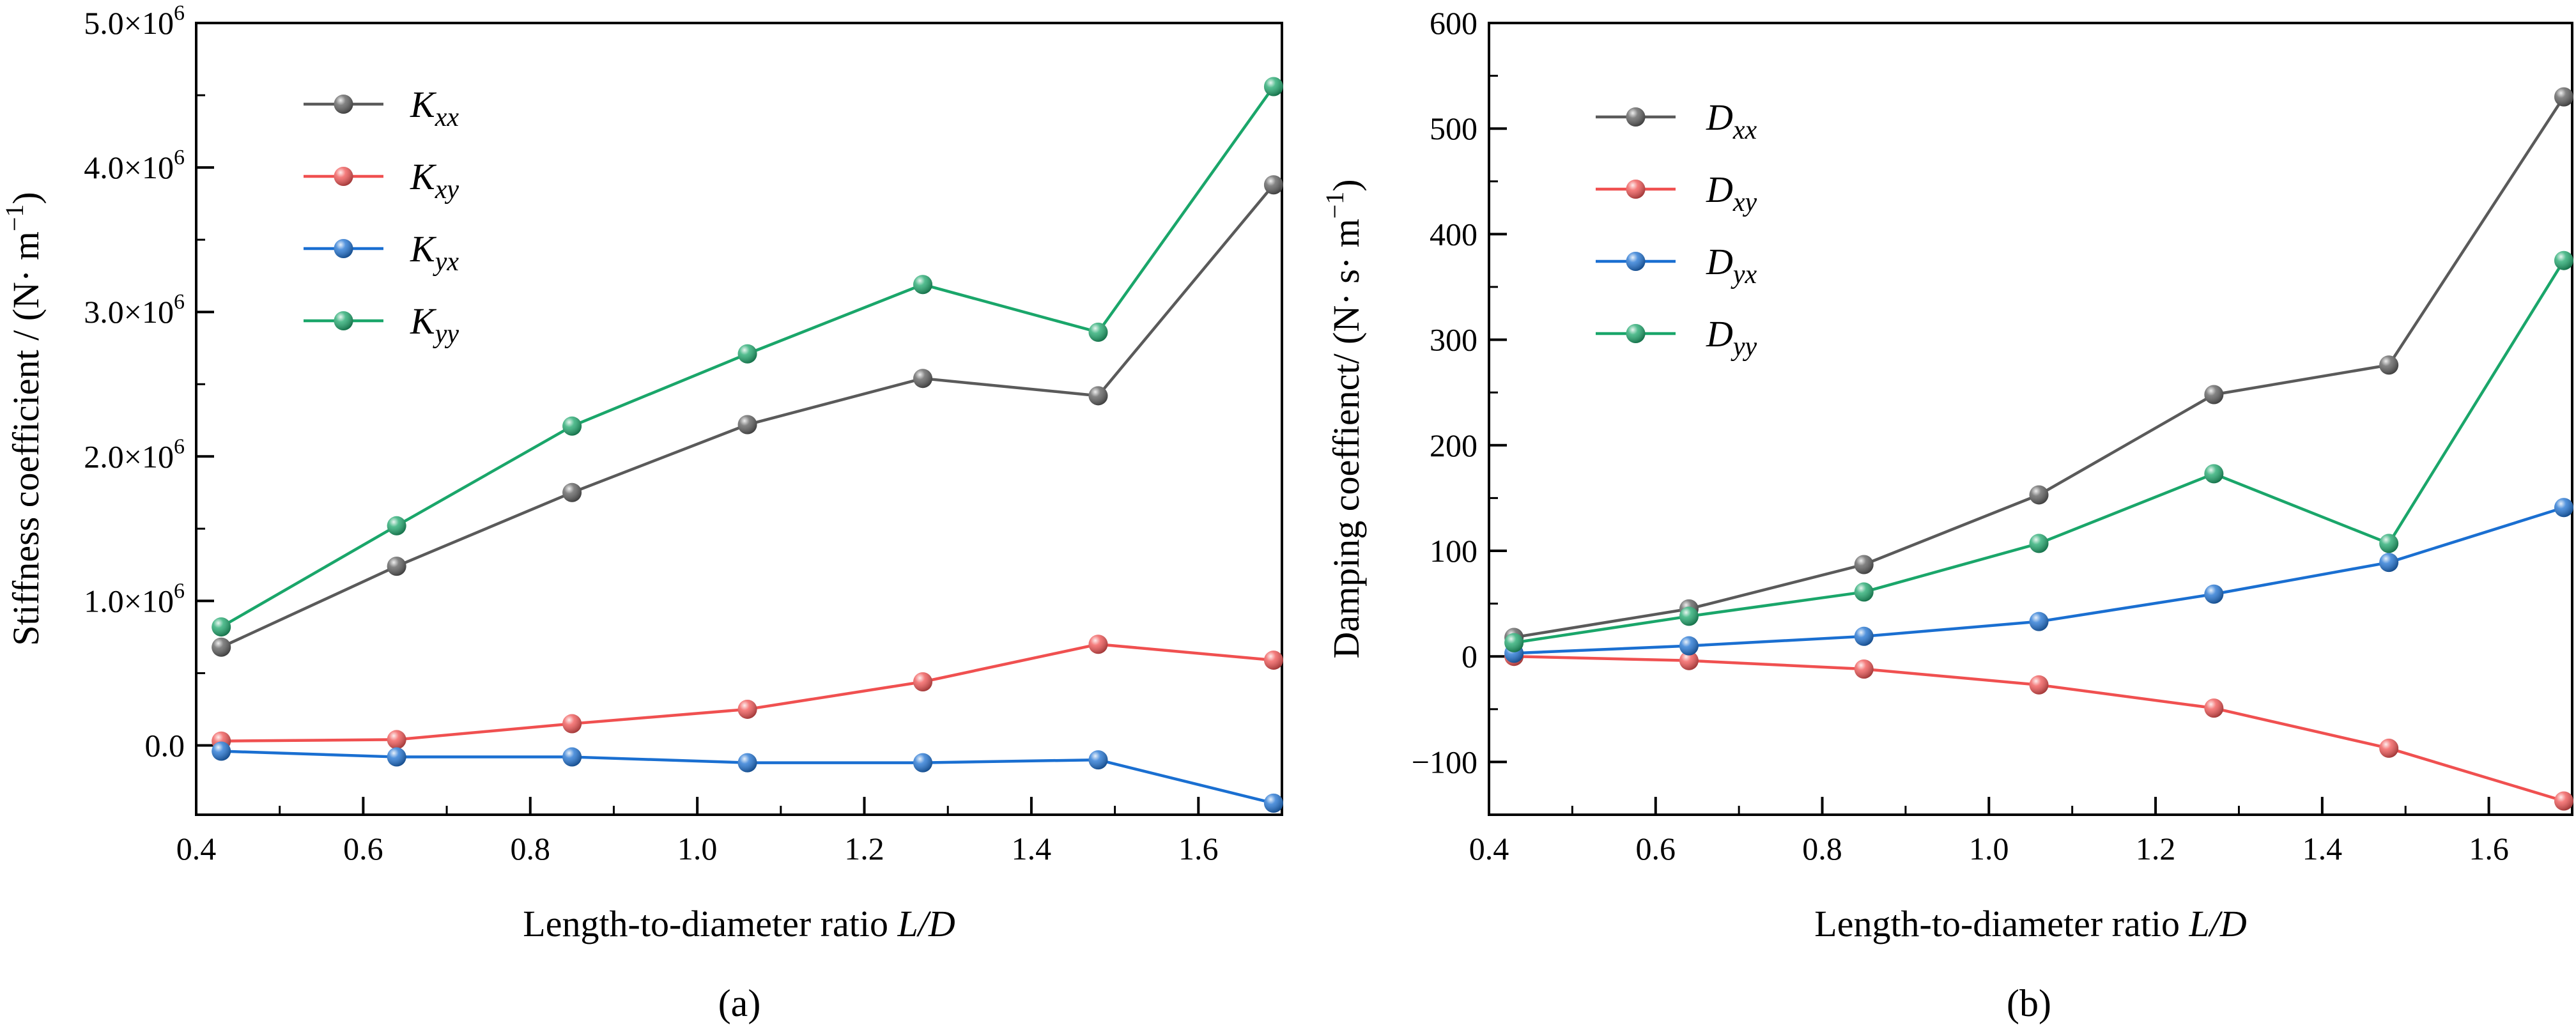 This screenshot has height=1032, width=2576. Describe the element at coordinates (1453, 234) in the screenshot. I see `y-tick-label: 400` at that location.